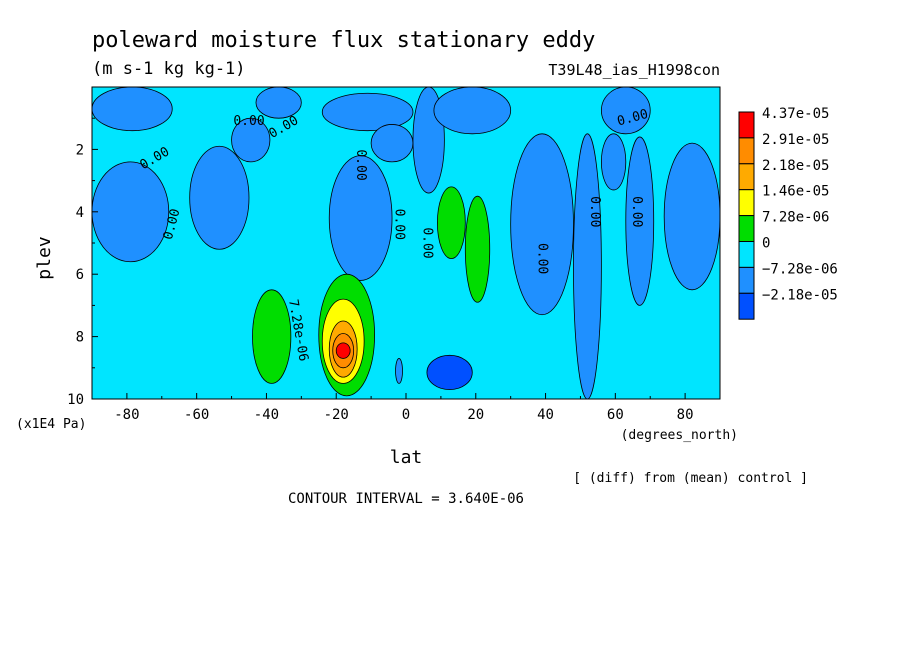 Image resolution: width=904 pixels, height=654 pixels. I want to click on experiment-label: T39L48_ias_H1998con, so click(634, 70).